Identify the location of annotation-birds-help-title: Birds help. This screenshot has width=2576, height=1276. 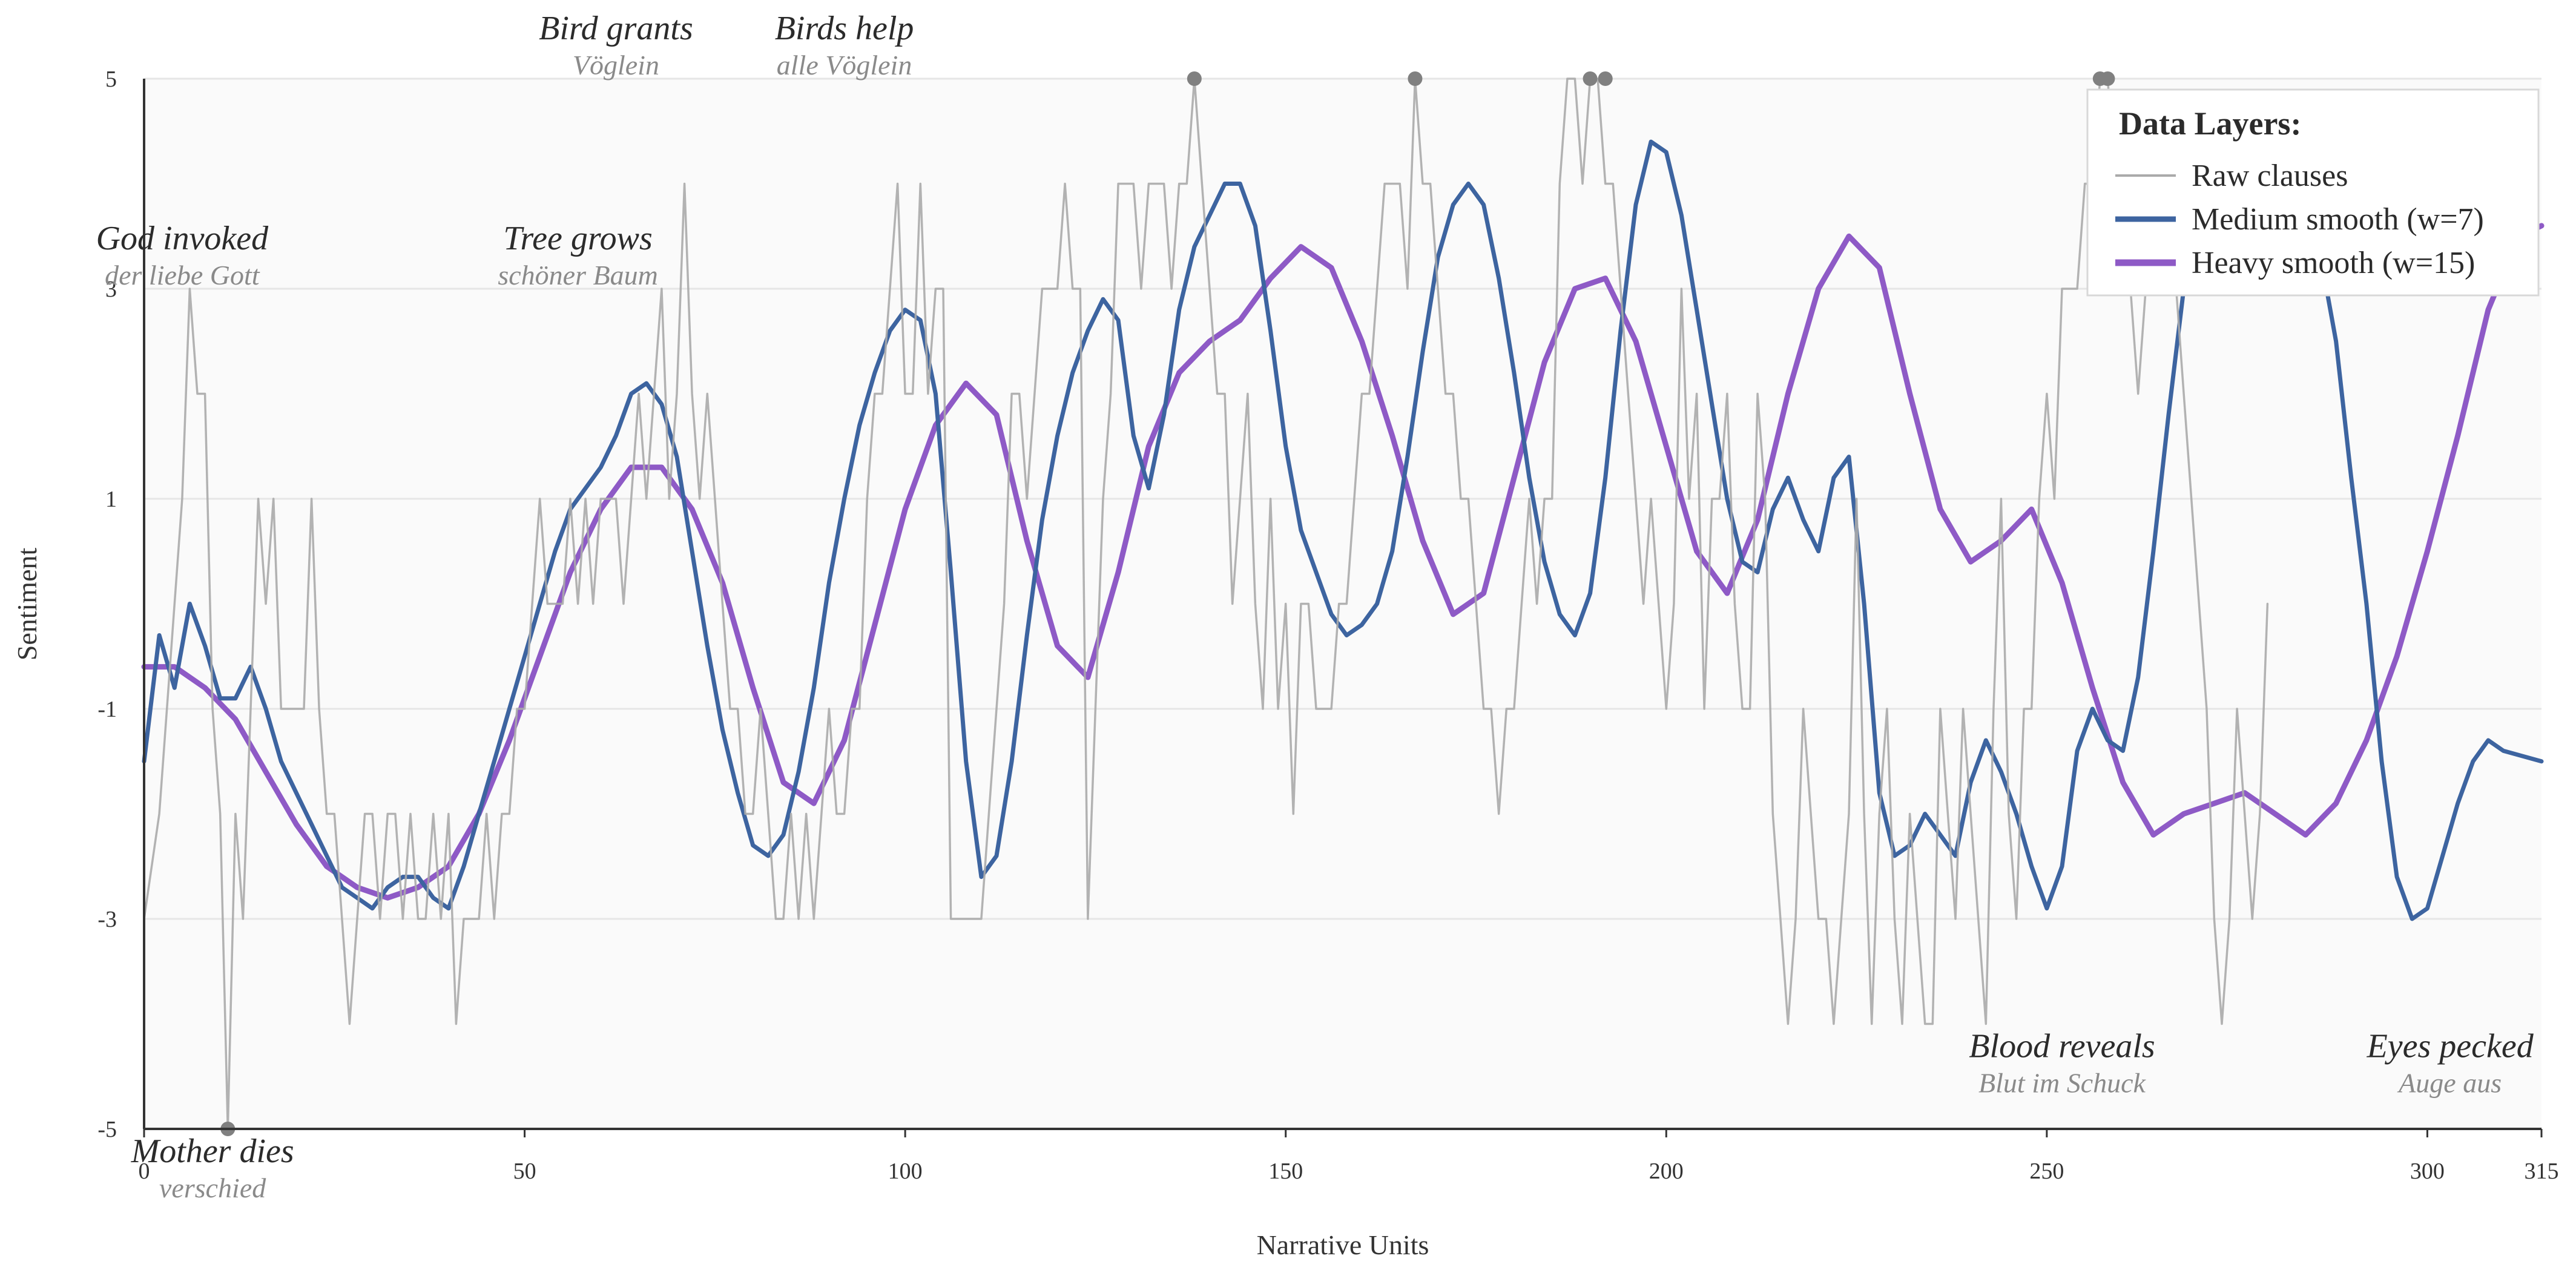
(844, 28).